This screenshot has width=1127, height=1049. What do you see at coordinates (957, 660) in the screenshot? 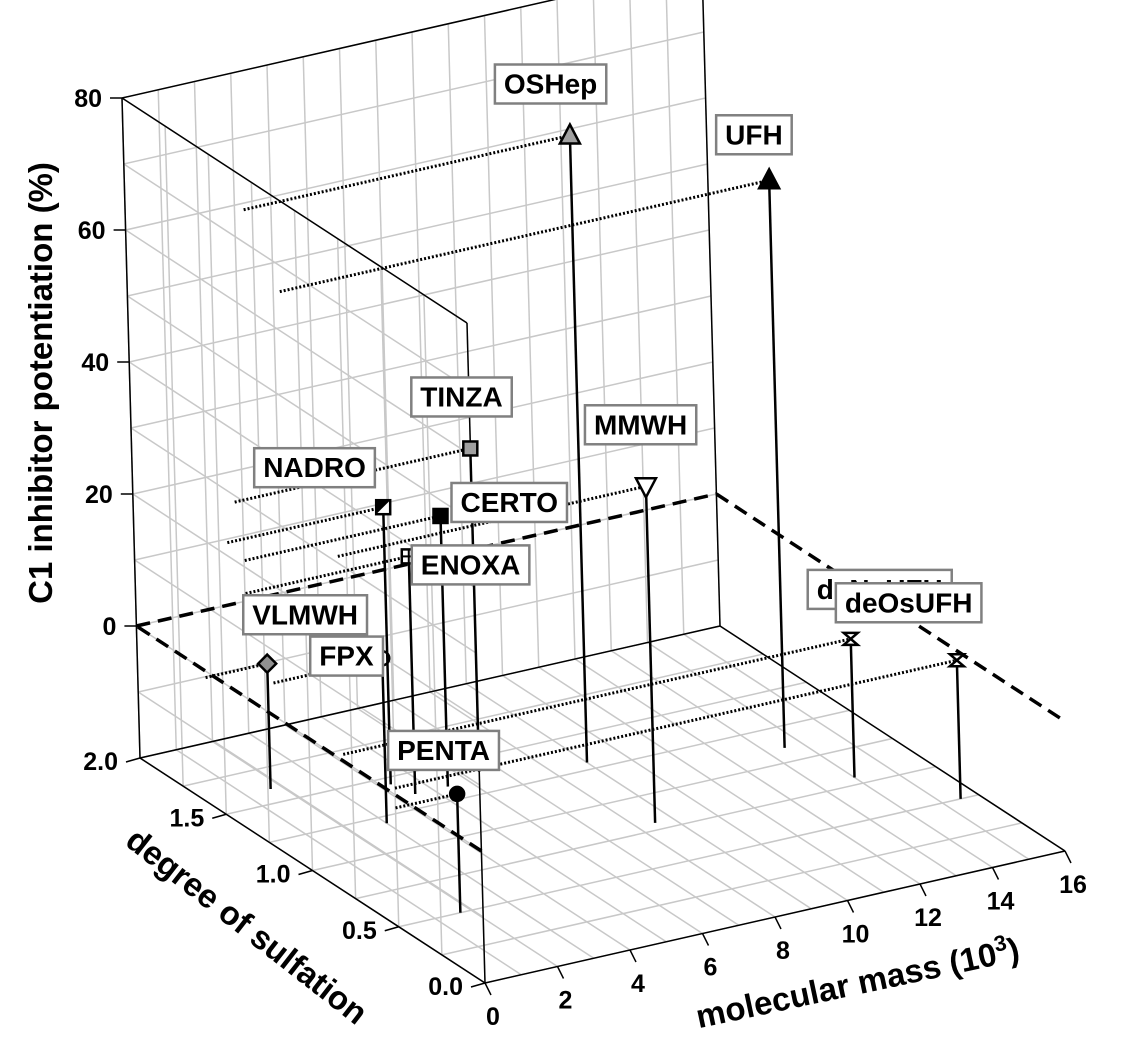
I see `marker-hourglass` at bounding box center [957, 660].